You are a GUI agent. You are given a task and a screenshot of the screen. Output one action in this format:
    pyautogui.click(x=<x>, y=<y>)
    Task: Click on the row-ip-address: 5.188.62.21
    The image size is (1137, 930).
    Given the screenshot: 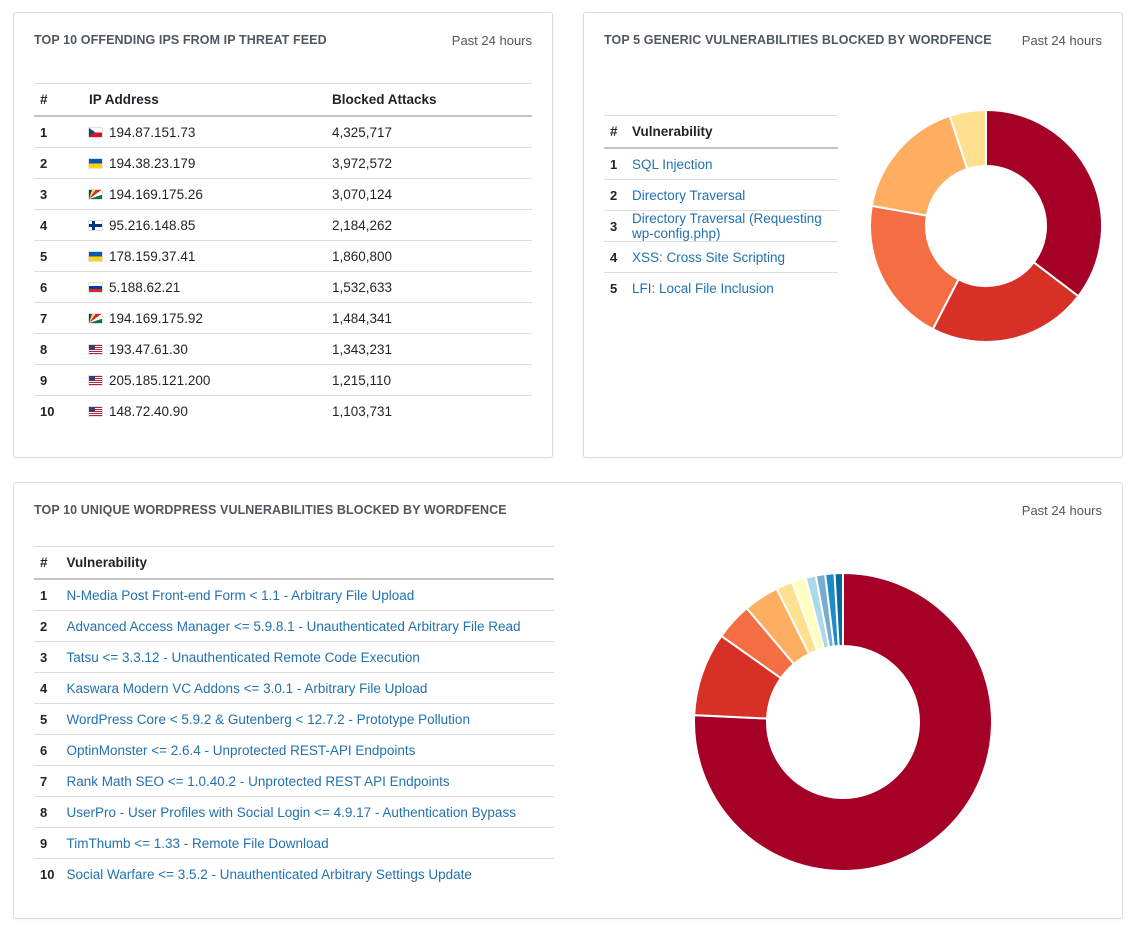 What is the action you would take?
    pyautogui.click(x=145, y=287)
    